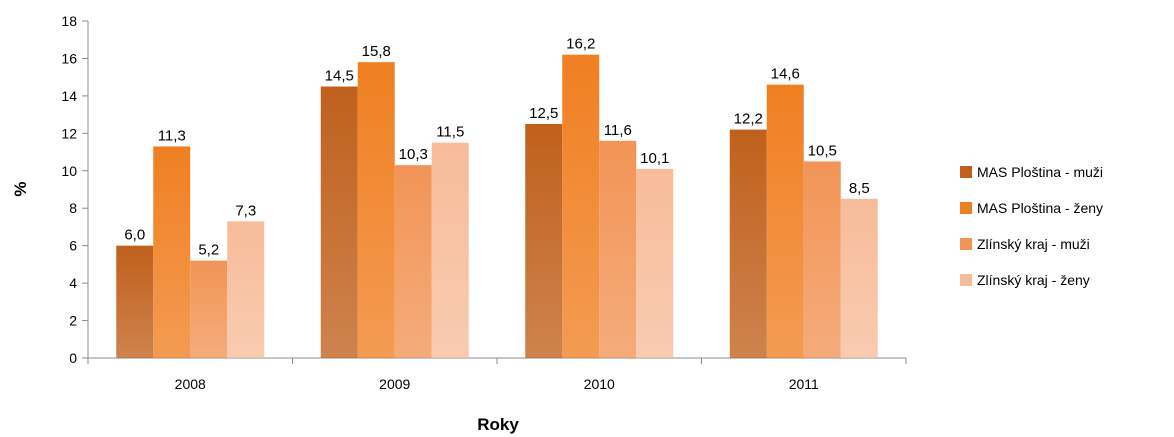 This screenshot has width=1174, height=437. What do you see at coordinates (822, 150) in the screenshot?
I see `data-label: 10,5` at bounding box center [822, 150].